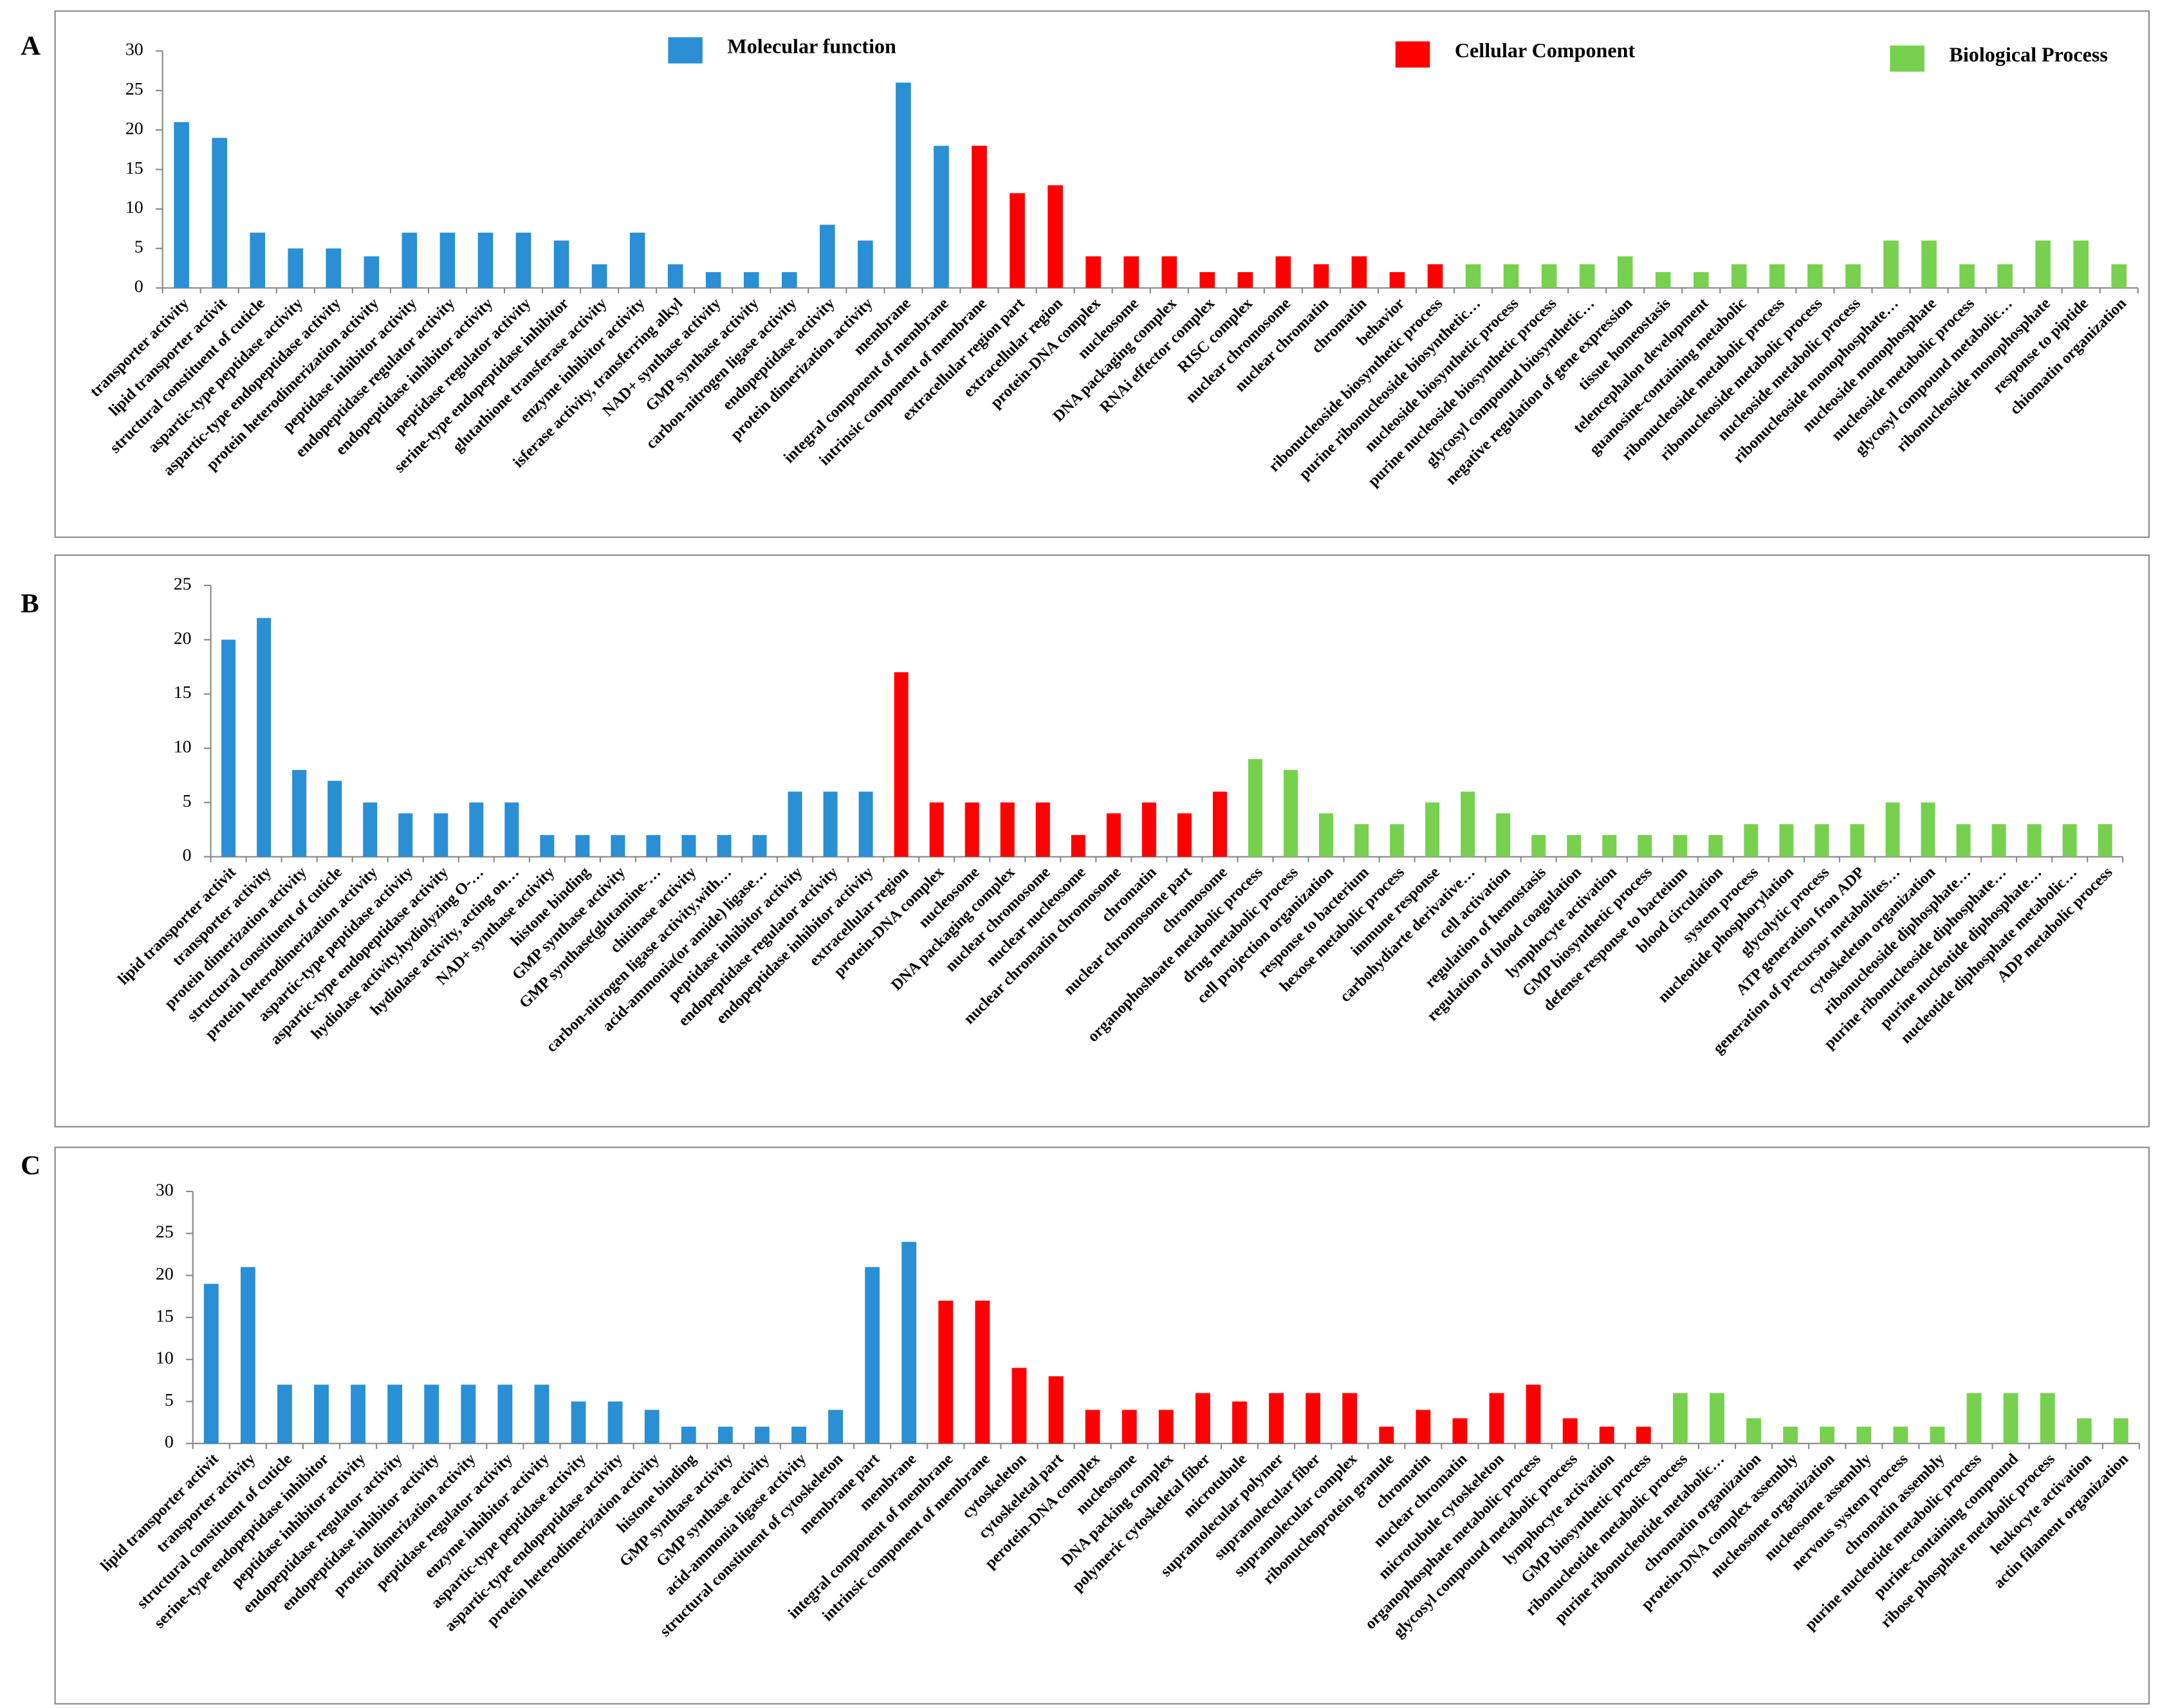 The height and width of the screenshot is (1708, 2160). What do you see at coordinates (31, 1165) in the screenshot?
I see `panel-letter: C` at bounding box center [31, 1165].